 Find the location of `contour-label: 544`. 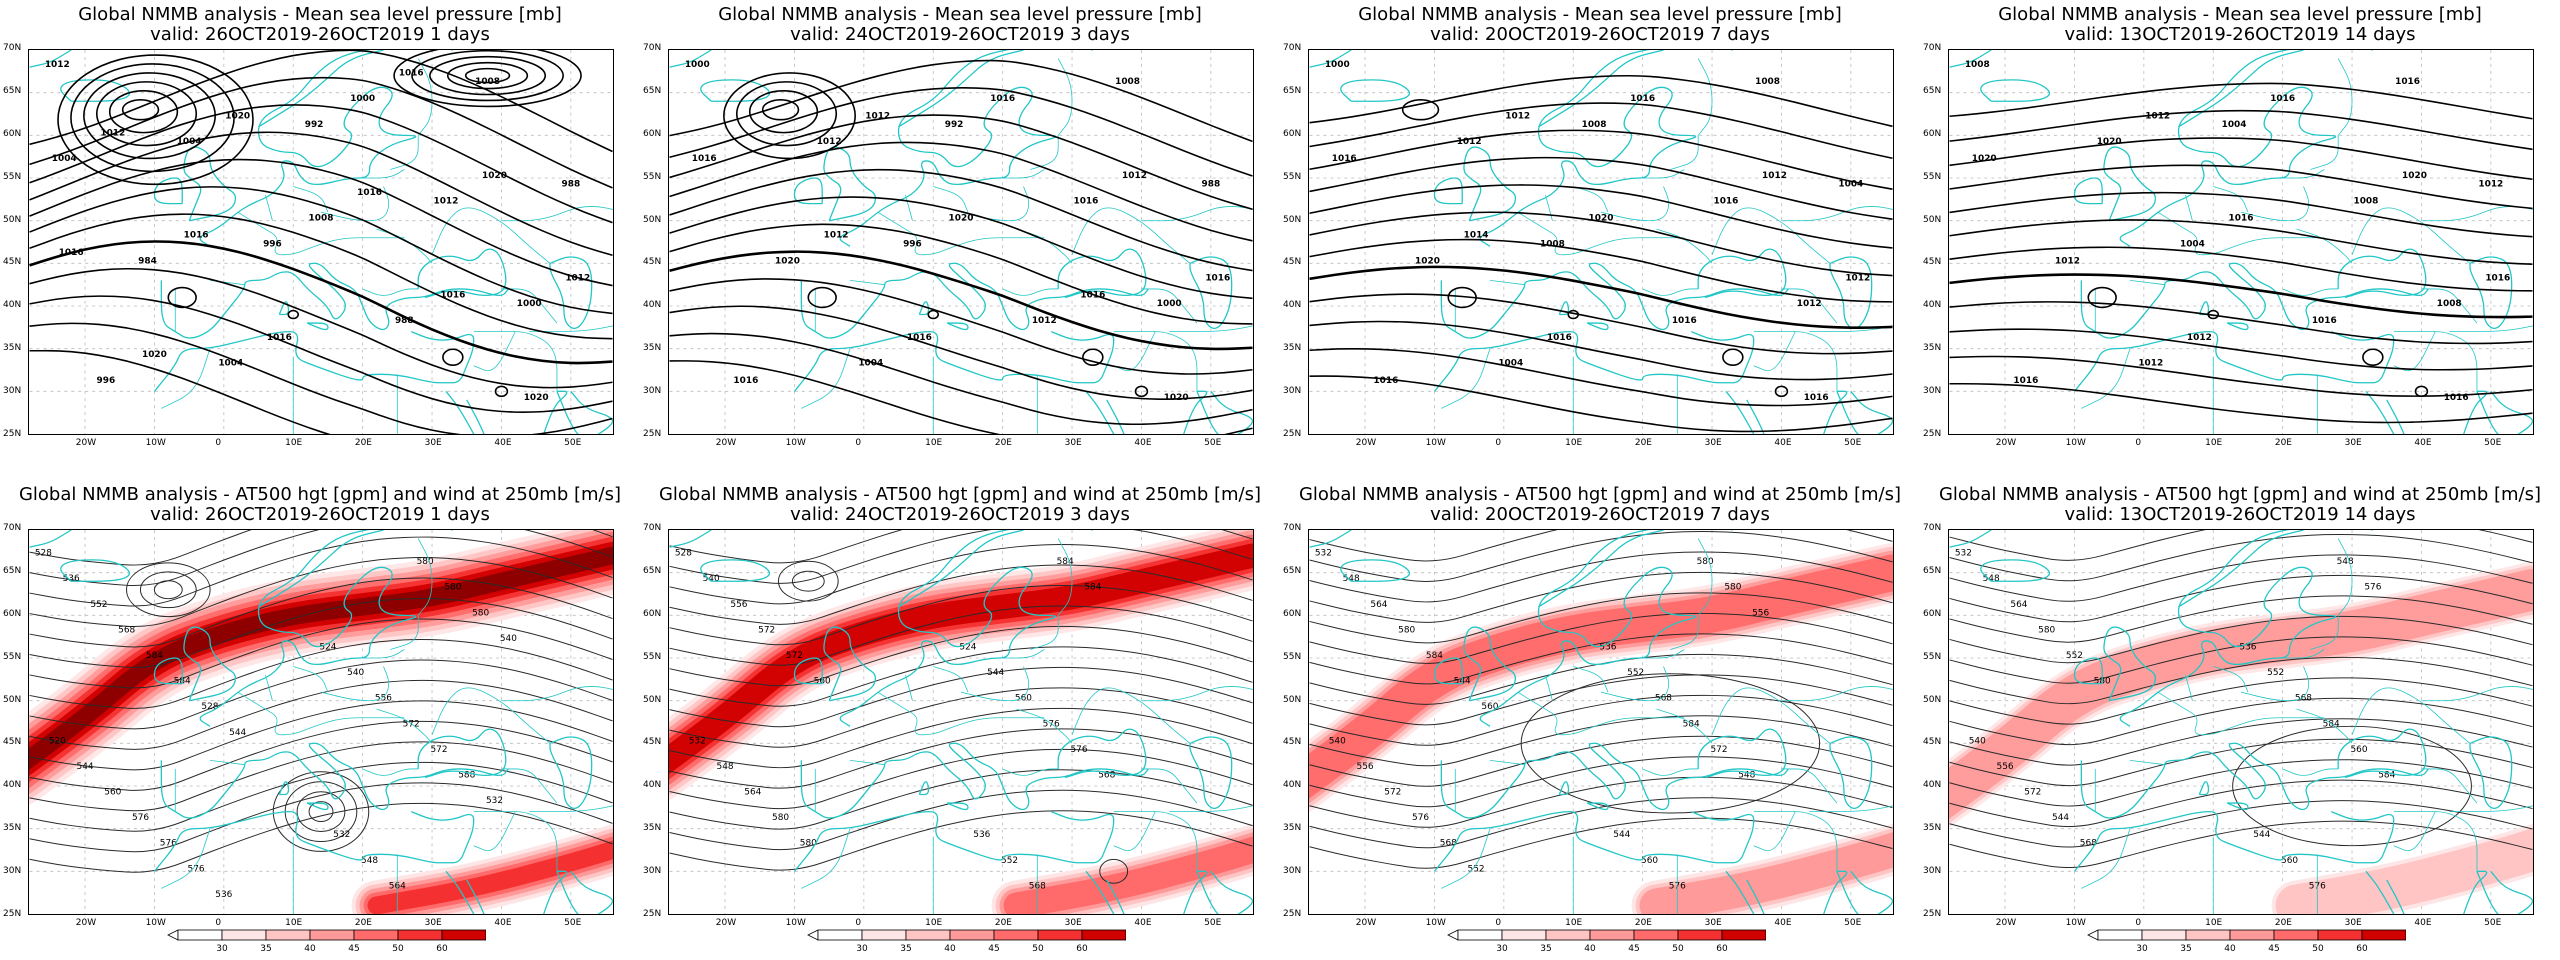

contour-label: 544 is located at coordinates (237, 733).